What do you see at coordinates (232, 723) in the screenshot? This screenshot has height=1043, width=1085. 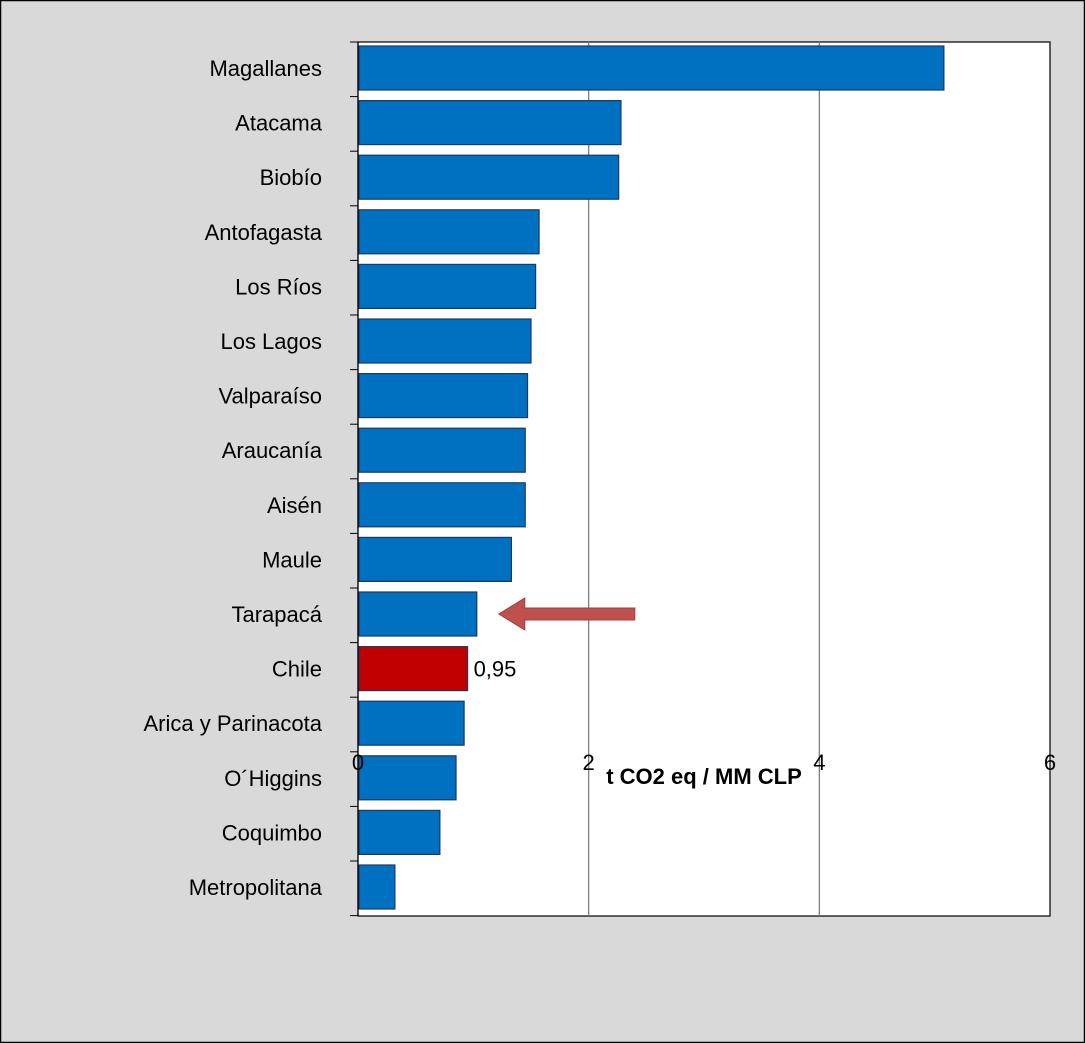 I see `category-label: Arica y Parinacota` at bounding box center [232, 723].